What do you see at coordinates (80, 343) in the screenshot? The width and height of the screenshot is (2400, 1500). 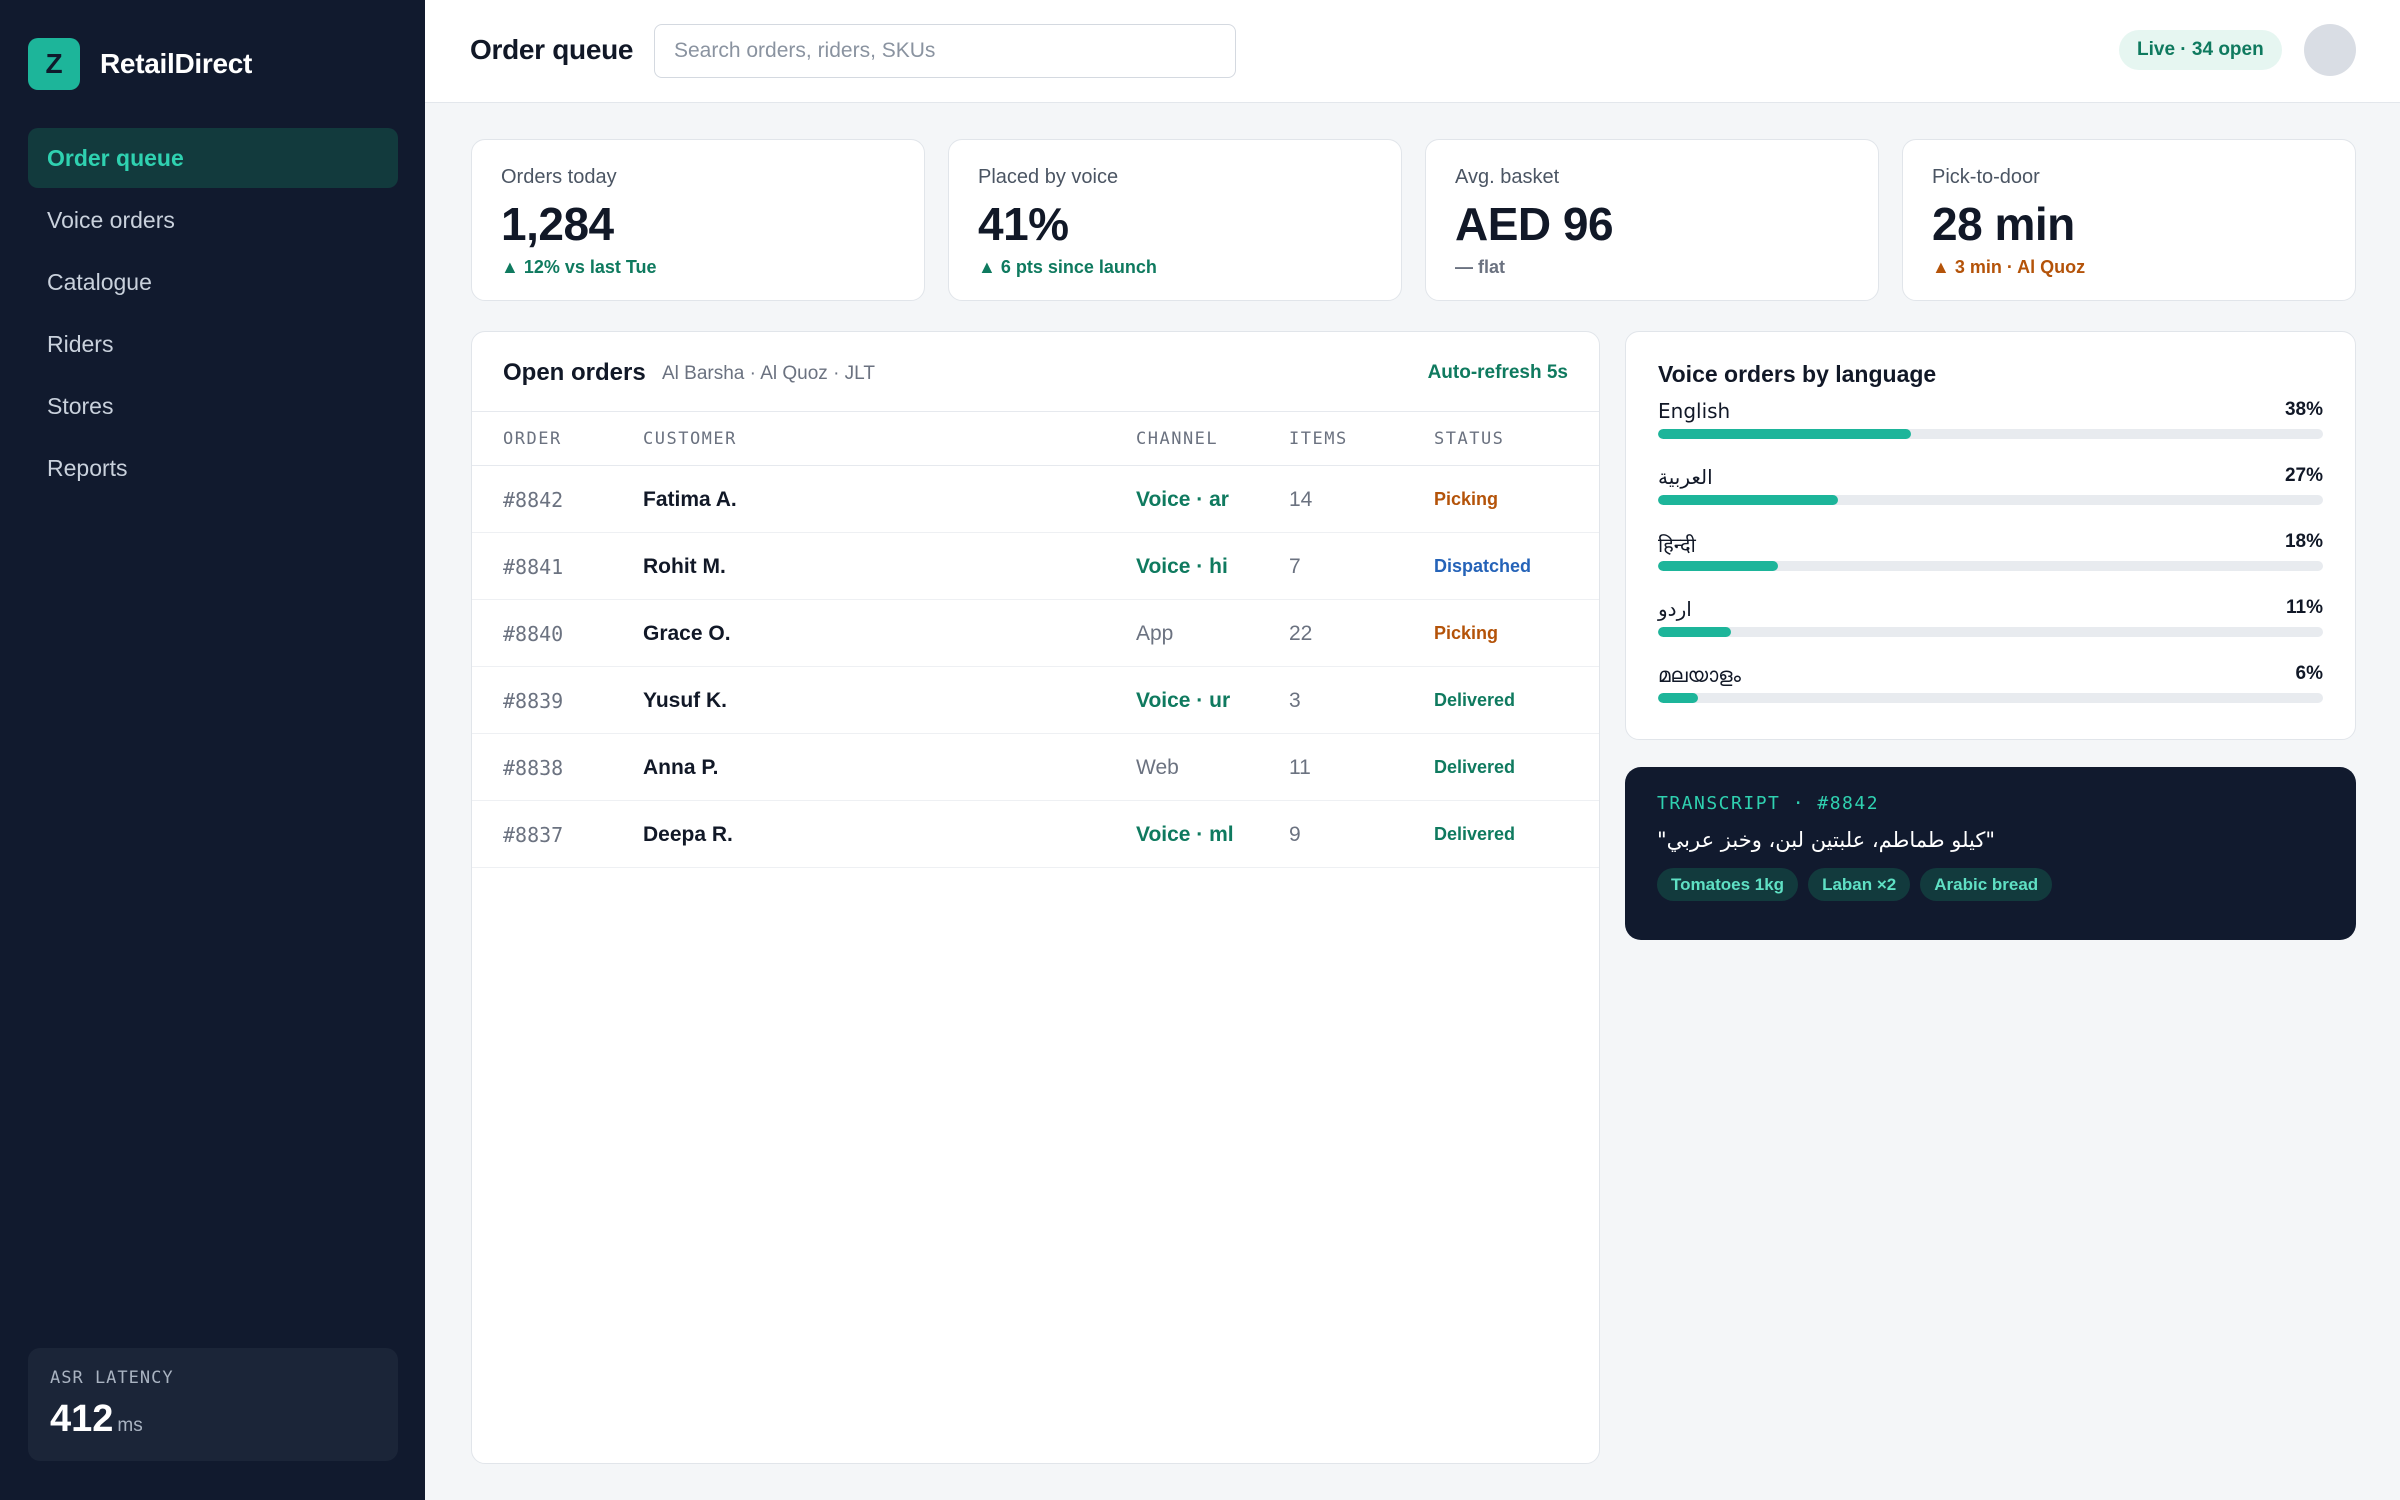 I see `sidebar-item-riders: Riders` at bounding box center [80, 343].